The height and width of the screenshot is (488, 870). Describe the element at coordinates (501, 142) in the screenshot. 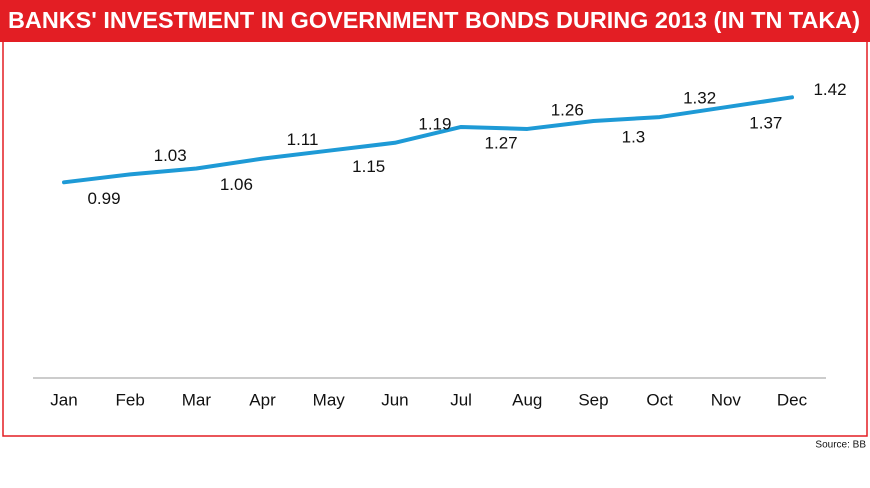

I see `value-label: 1.27` at that location.